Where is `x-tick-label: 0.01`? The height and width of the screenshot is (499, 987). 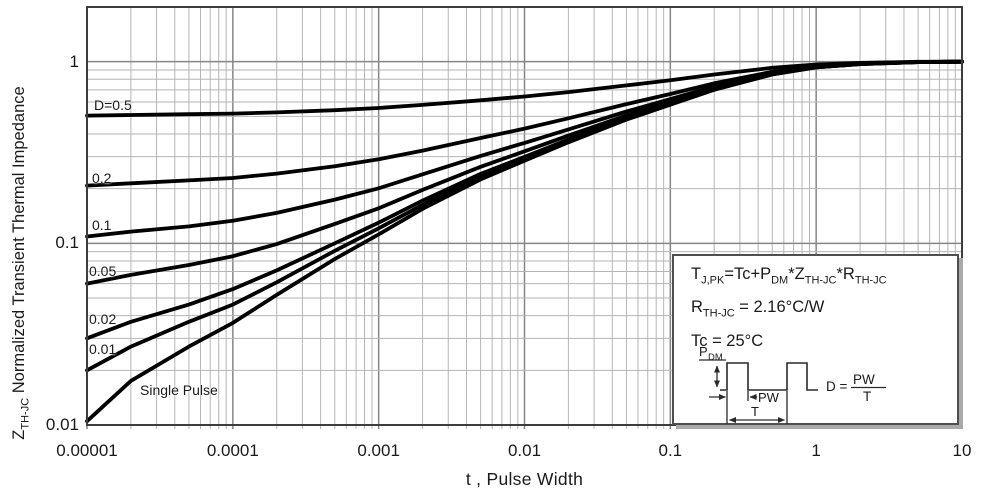 x-tick-label: 0.01 is located at coordinates (524, 450).